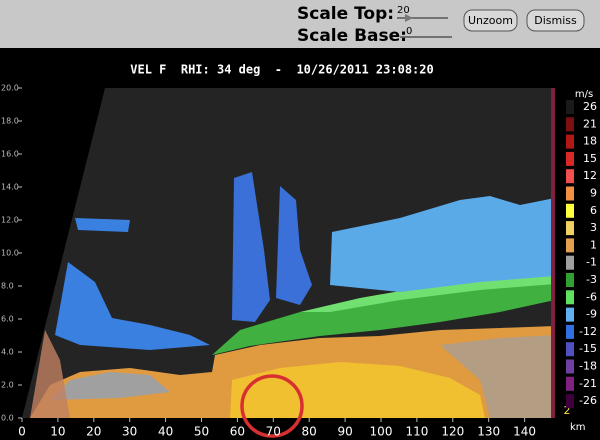 This screenshot has width=600, height=440. I want to click on corner-label: 2, so click(567, 410).